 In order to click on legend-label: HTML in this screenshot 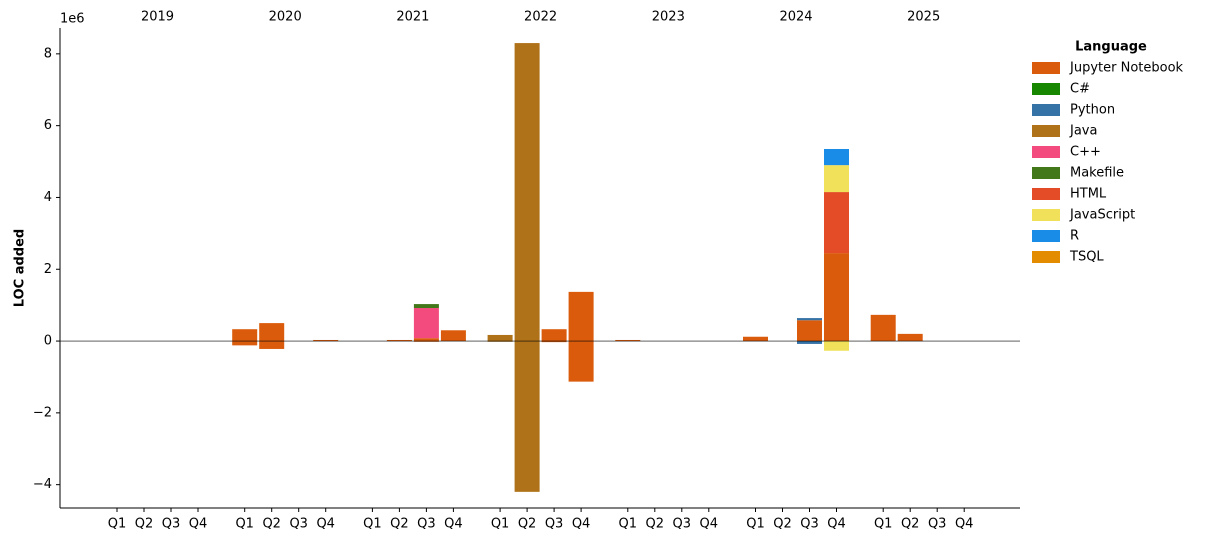, I will do `click(1088, 194)`.